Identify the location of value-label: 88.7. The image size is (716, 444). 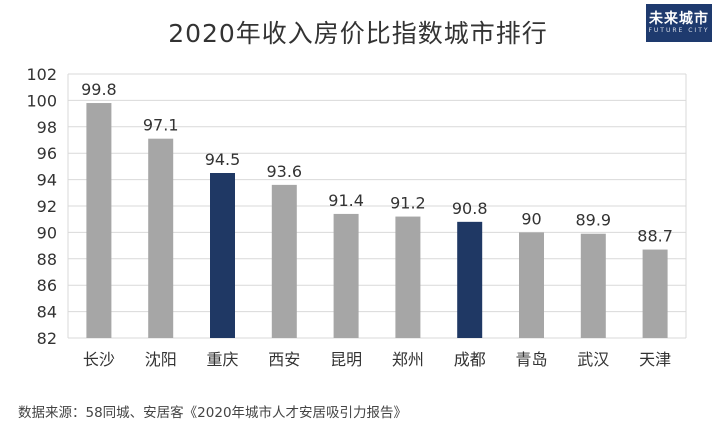
(655, 236).